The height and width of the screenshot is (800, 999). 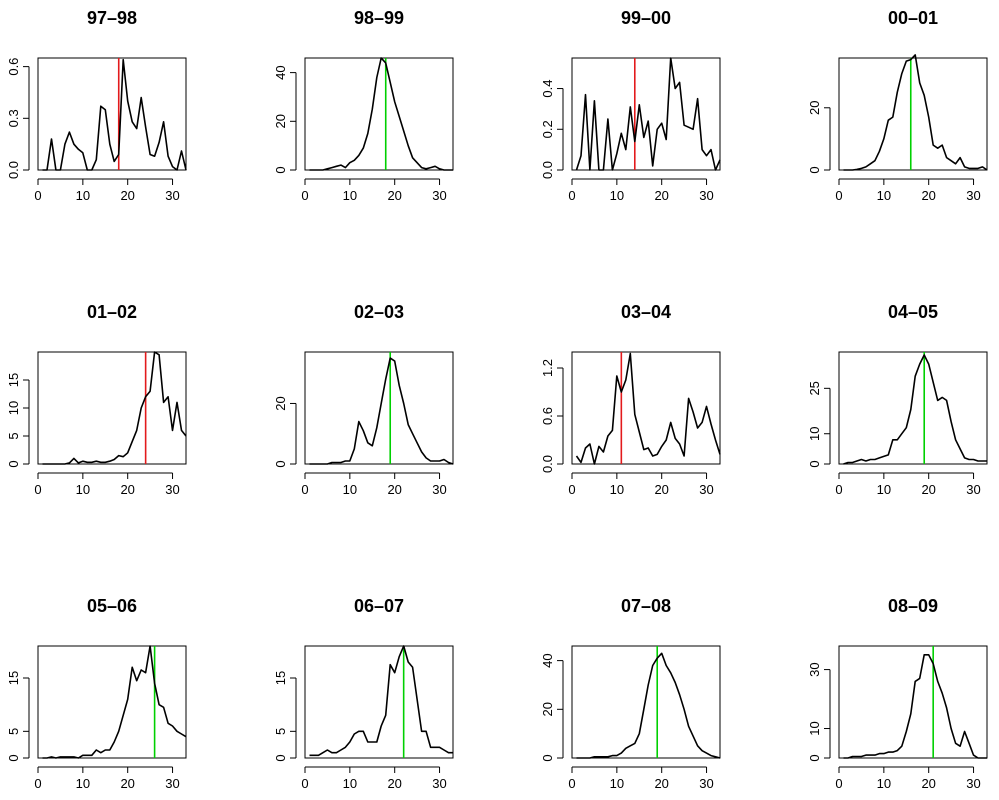 I want to click on panel-2: 99–00 0 10 20 30 0.0 0.2 0.4, so click(x=630, y=105).